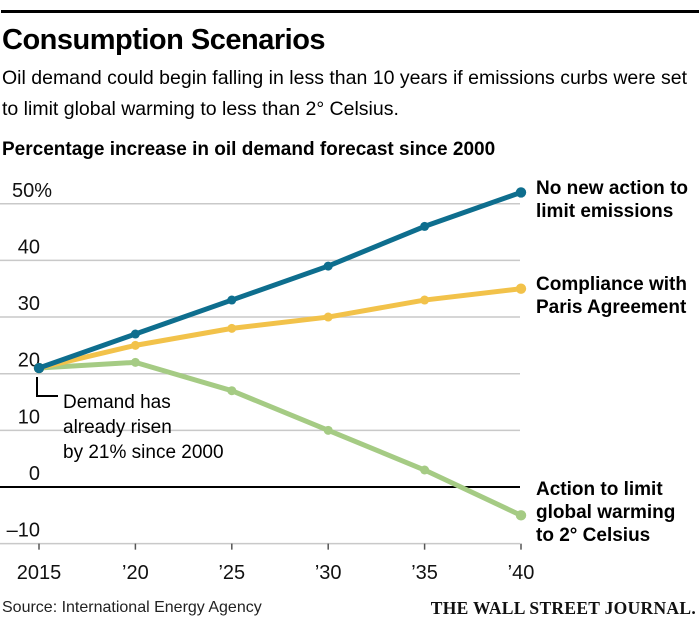  Describe the element at coordinates (611, 307) in the screenshot. I see `legend-line: Paris Agreement` at that location.